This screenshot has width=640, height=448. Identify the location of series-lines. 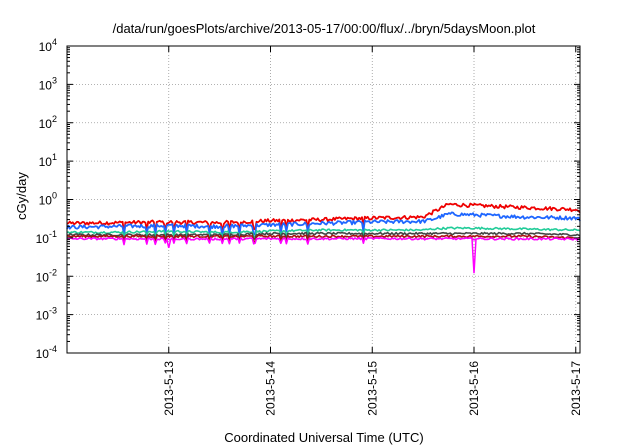
(323, 238).